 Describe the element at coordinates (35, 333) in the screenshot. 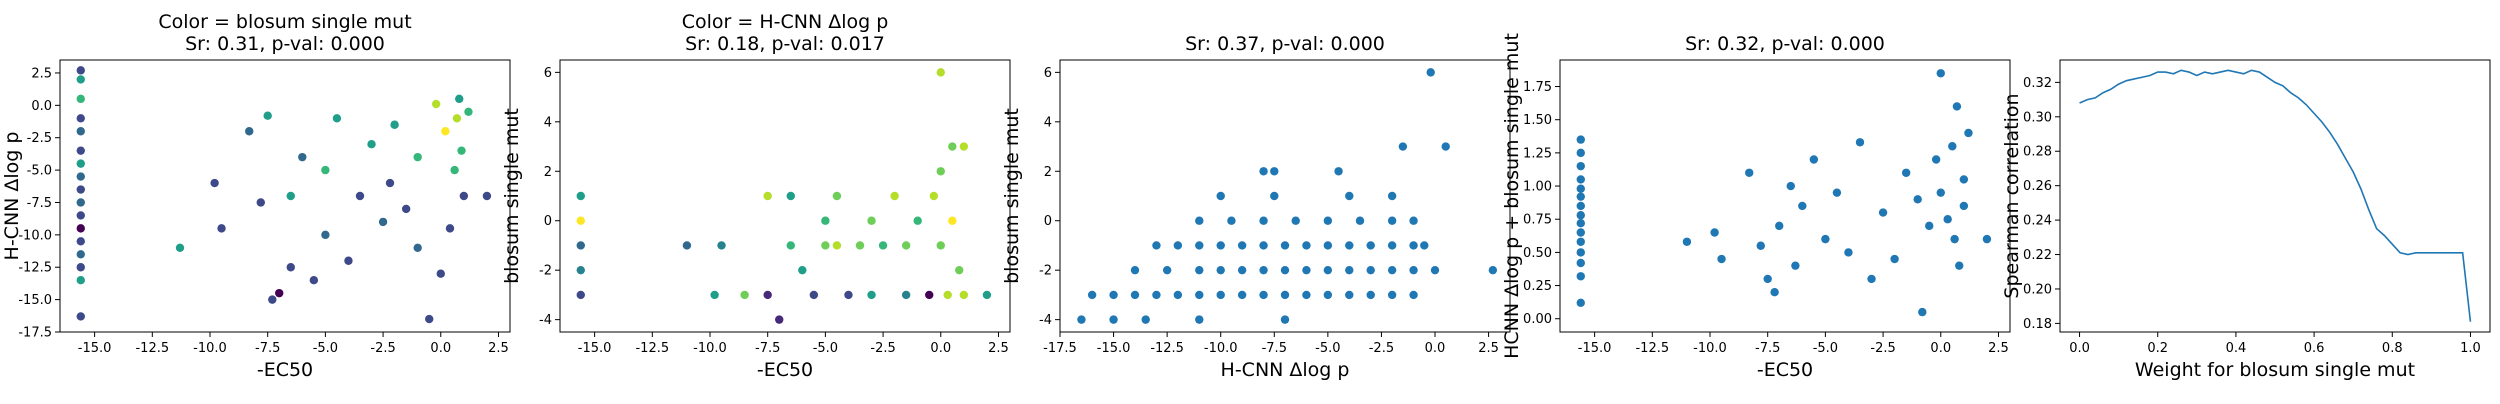

I see `y-tick-label: -17.5` at that location.